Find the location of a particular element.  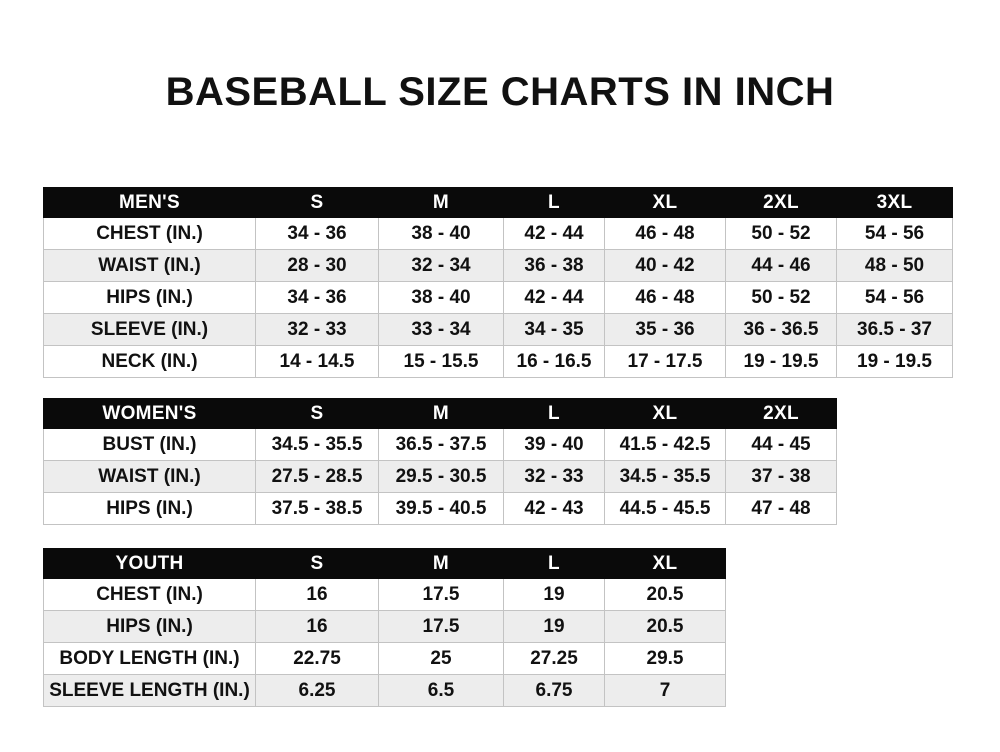

womens-column-header-l: L is located at coordinates (554, 413).